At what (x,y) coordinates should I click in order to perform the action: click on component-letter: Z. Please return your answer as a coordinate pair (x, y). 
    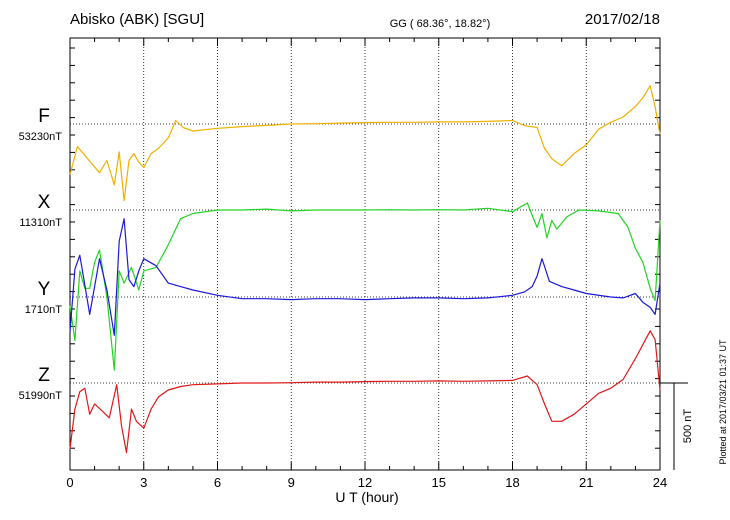
    Looking at the image, I should click on (44, 375).